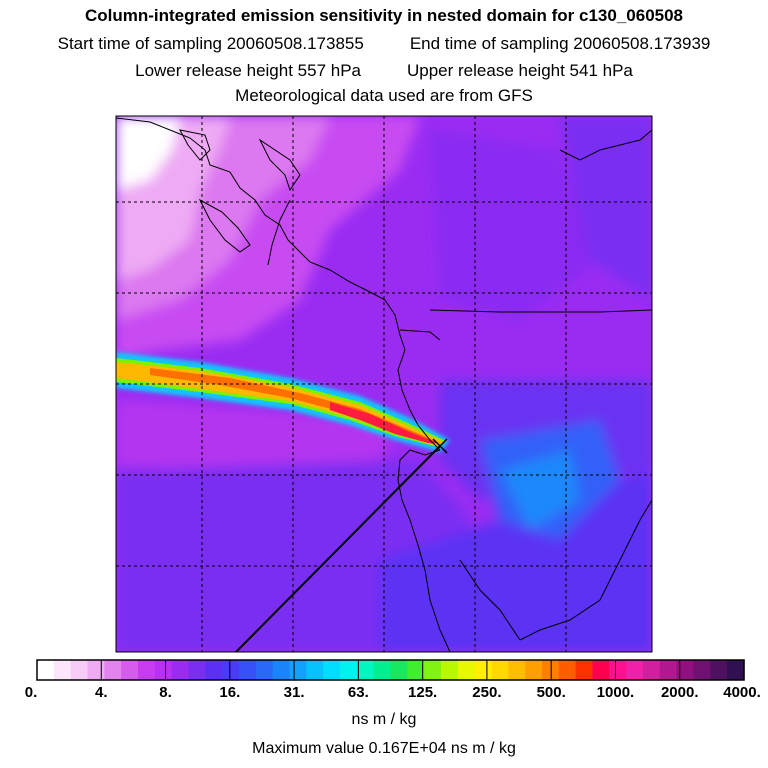  What do you see at coordinates (165, 692) in the screenshot?
I see `colorbar-tick-label: 8.` at bounding box center [165, 692].